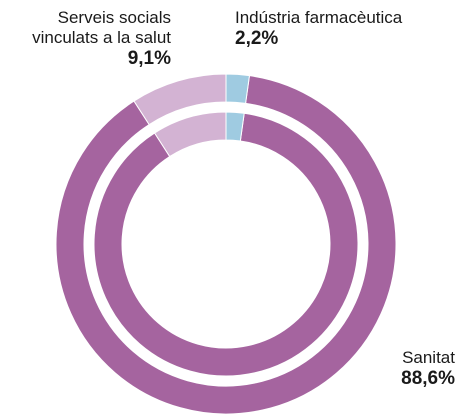 The width and height of the screenshot is (457, 418). I want to click on value-label-sanitat: 88,6%, so click(428, 379).